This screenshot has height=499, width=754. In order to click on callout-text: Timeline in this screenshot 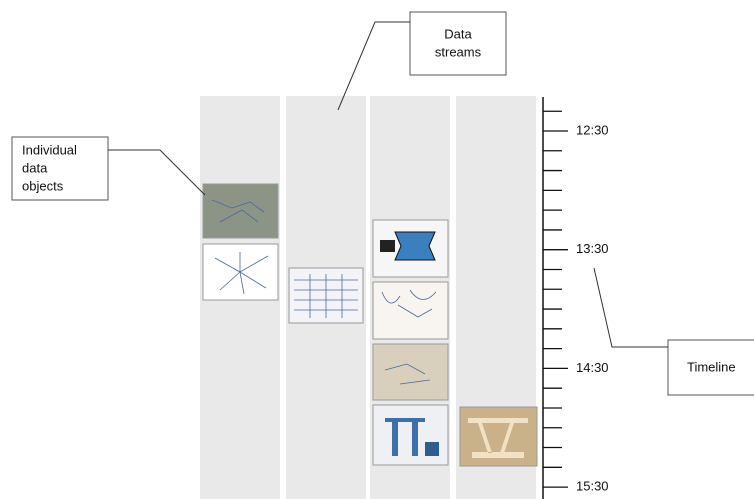, I will do `click(711, 366)`.